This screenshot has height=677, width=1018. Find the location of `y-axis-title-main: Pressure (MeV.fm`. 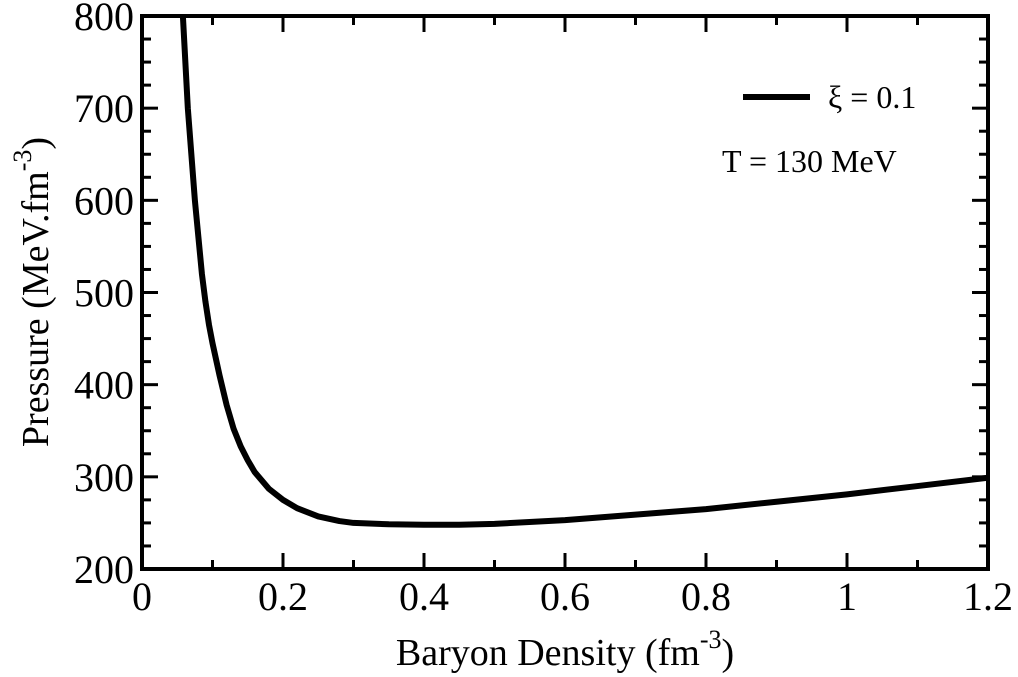

y-axis-title-main: Pressure (MeV.fm is located at coordinates (36, 309).